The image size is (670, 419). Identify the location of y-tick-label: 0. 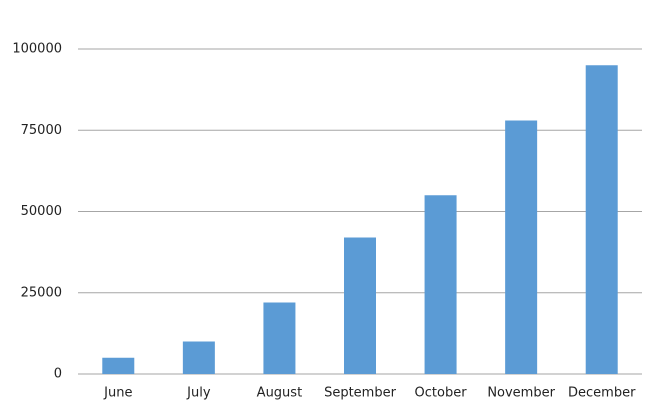
(58, 374).